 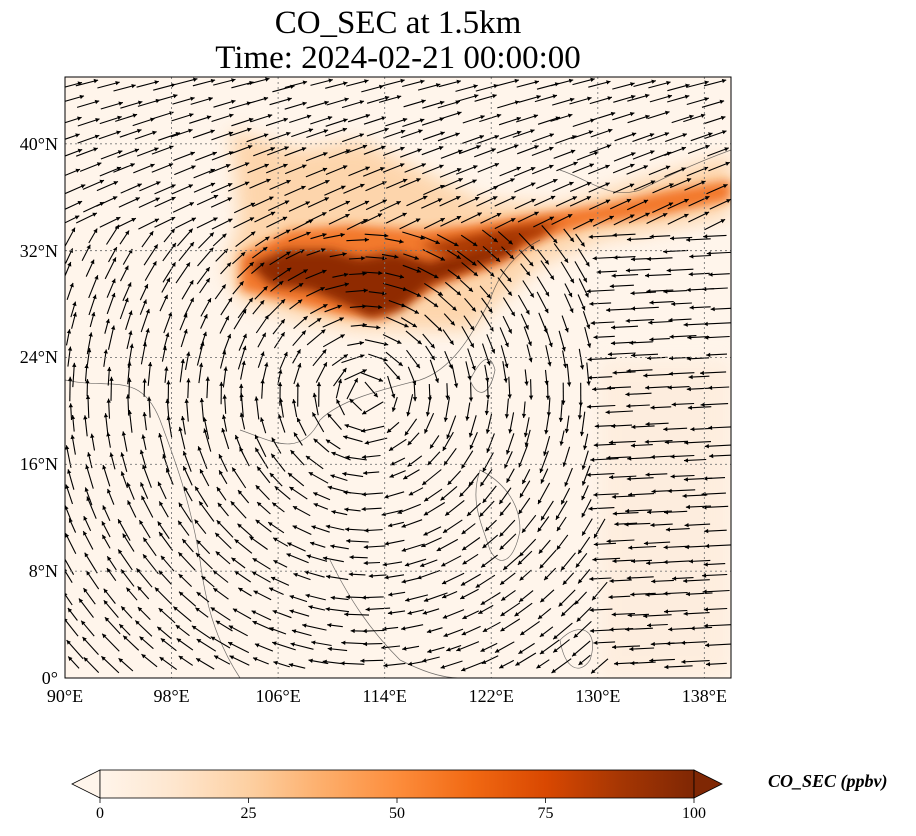 What do you see at coordinates (397, 784) in the screenshot?
I see `colorbar-gradient` at bounding box center [397, 784].